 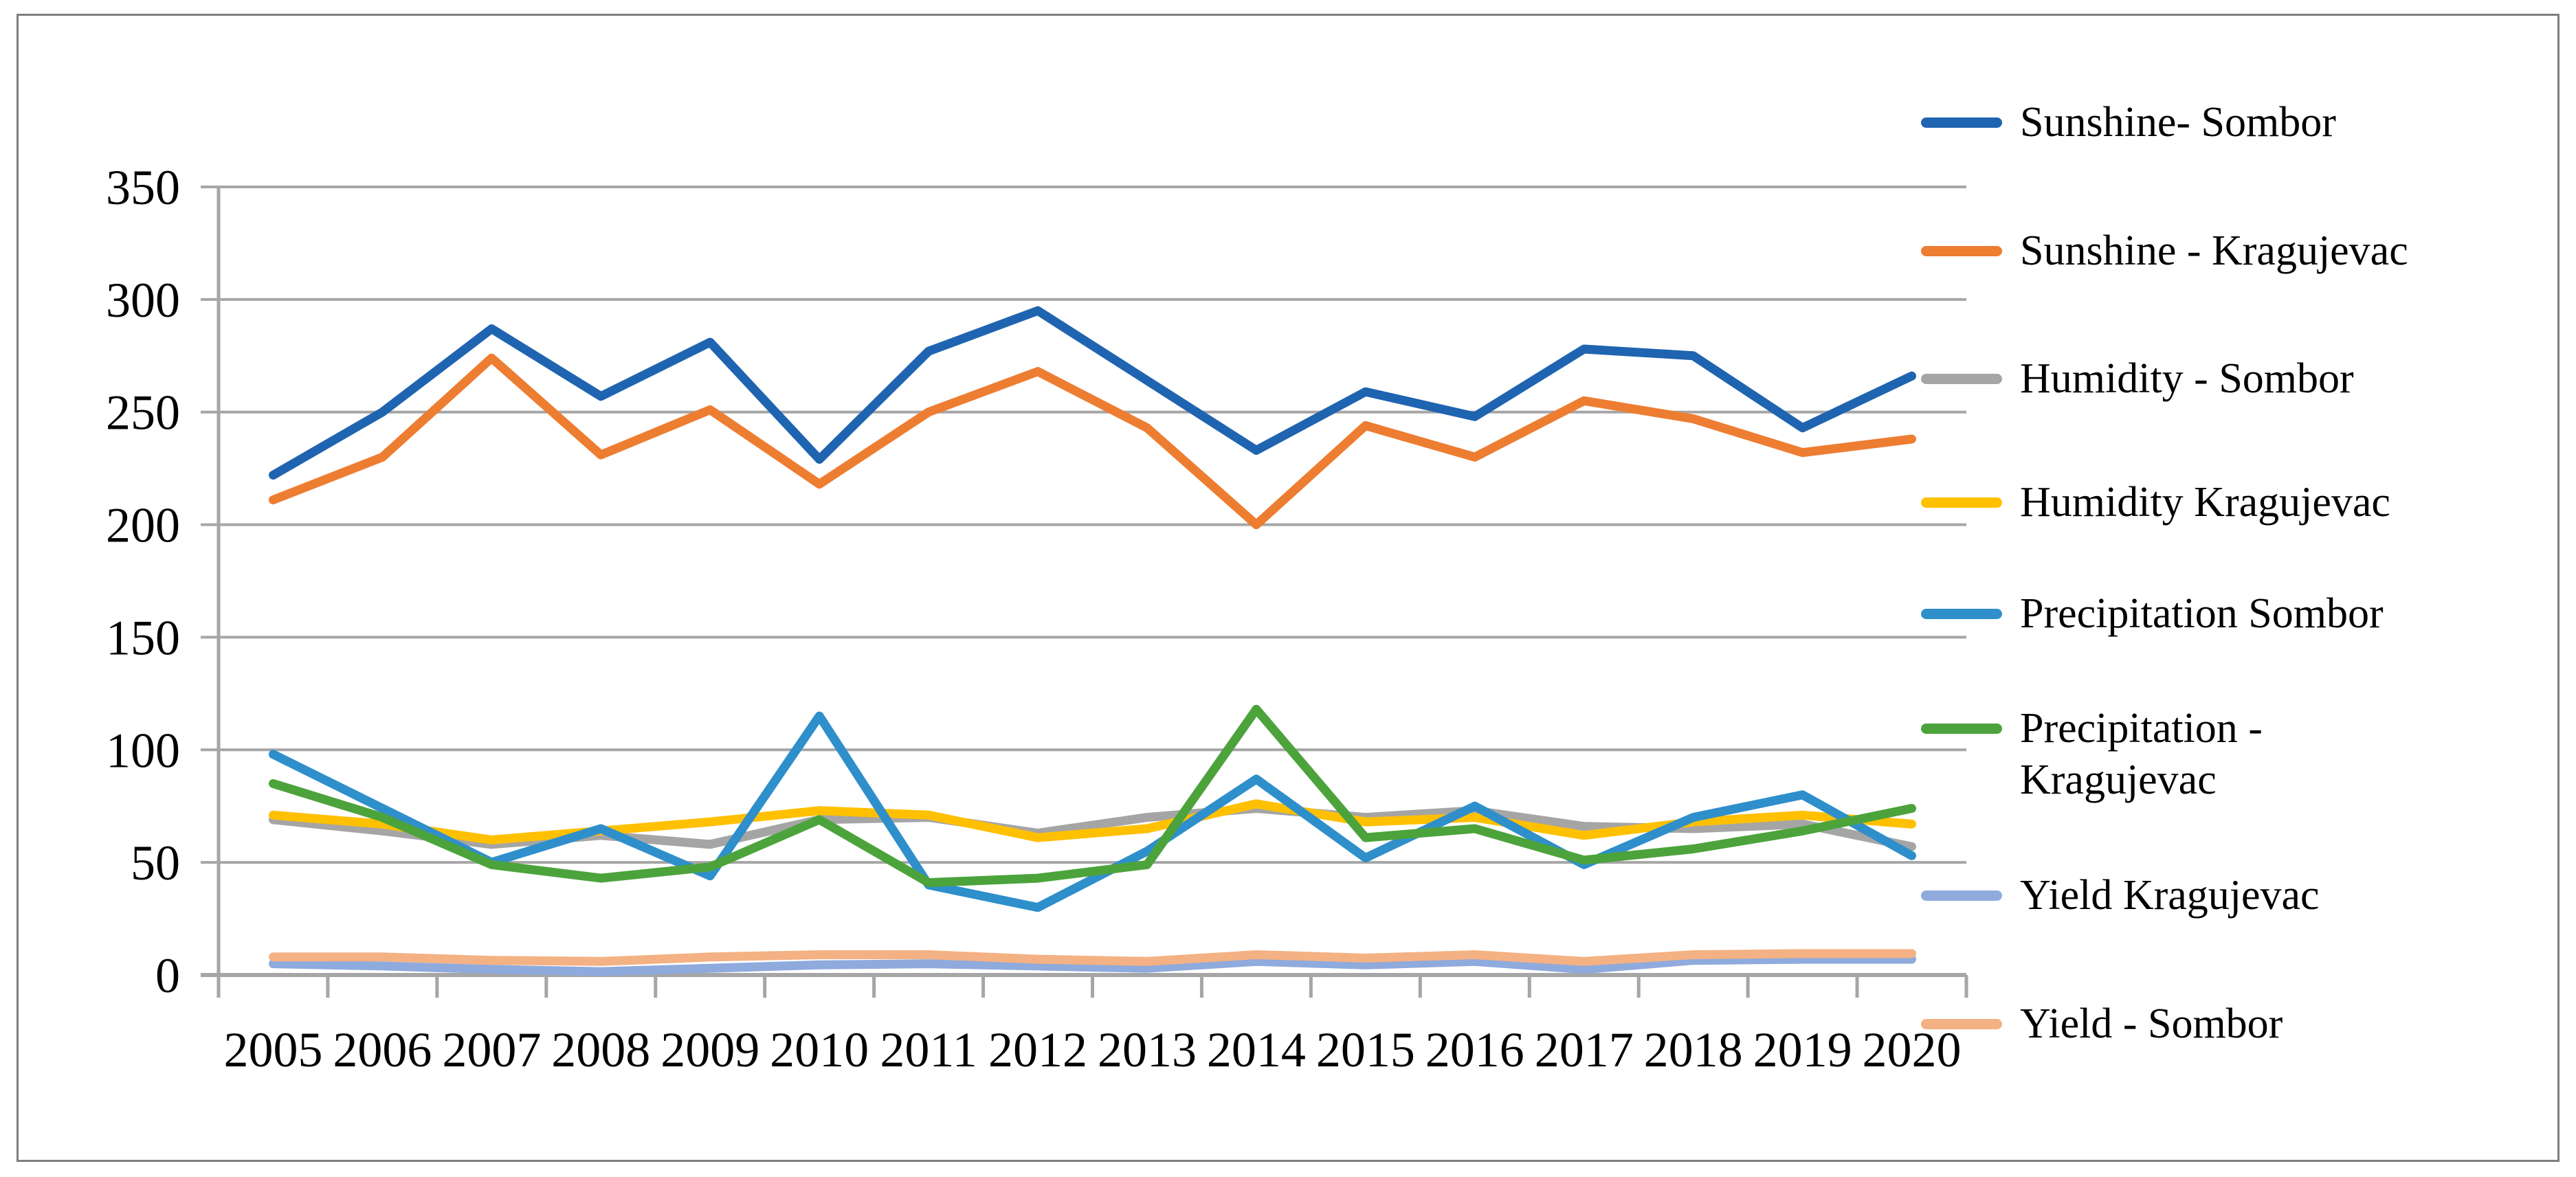 What do you see at coordinates (1365, 1050) in the screenshot?
I see `x-axis-label-2015: 2015` at bounding box center [1365, 1050].